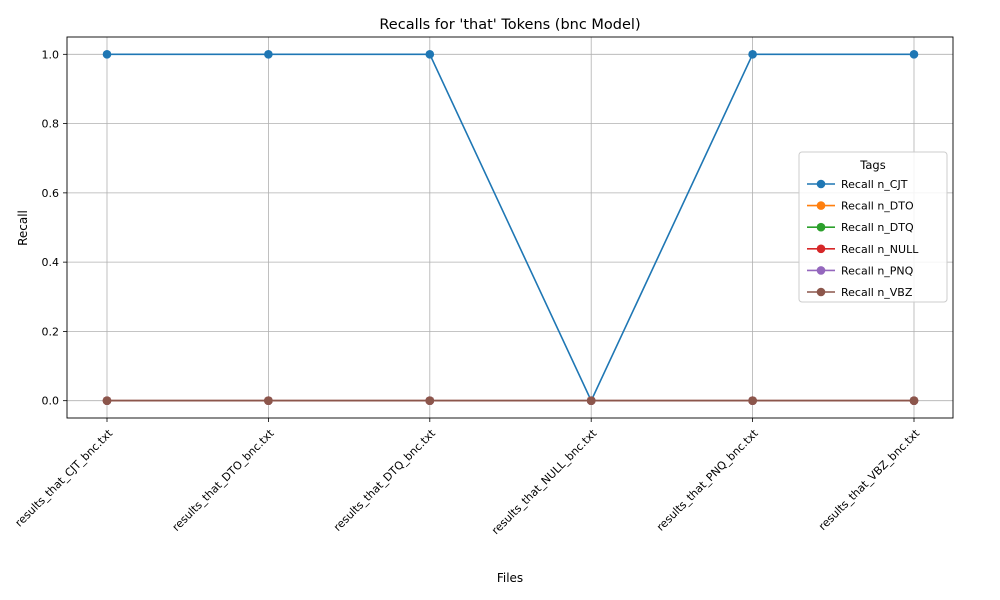 The height and width of the screenshot is (600, 1000). Describe the element at coordinates (872, 165) in the screenshot. I see `legend-title: Tags` at that location.